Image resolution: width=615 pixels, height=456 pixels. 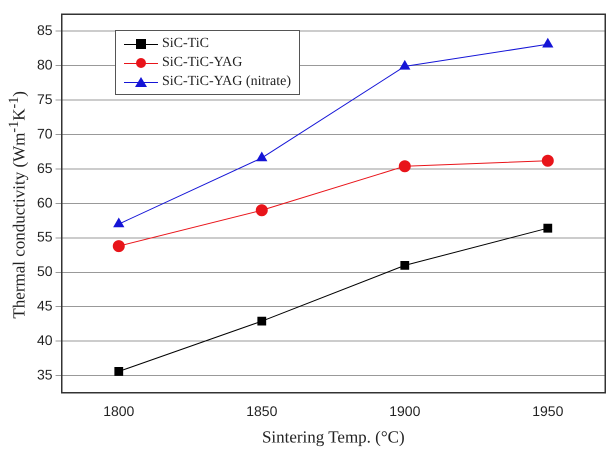 What do you see at coordinates (119, 411) in the screenshot?
I see `x-tick-label: 1800` at bounding box center [119, 411].